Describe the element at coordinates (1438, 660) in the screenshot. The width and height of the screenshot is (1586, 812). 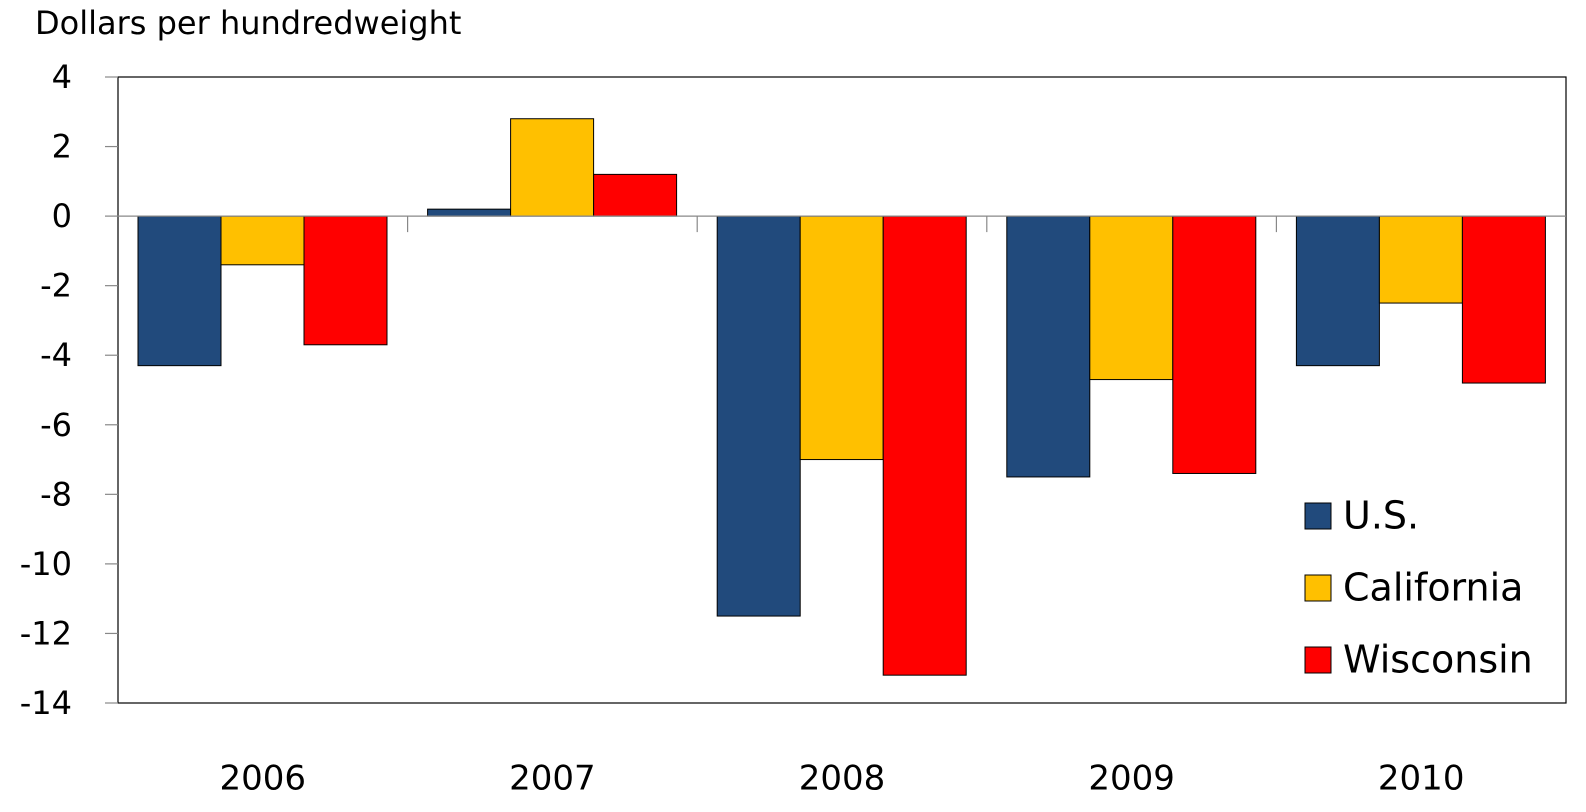
I see `legend-label: Wisconsin` at that location.